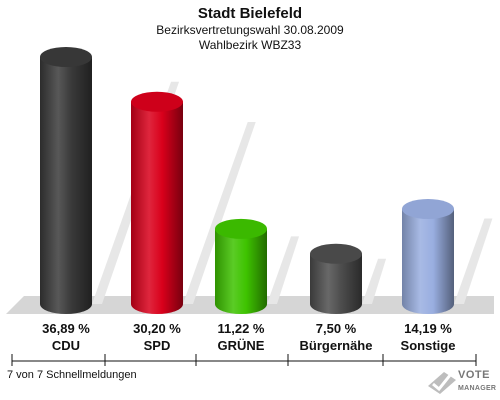 Image resolution: width=500 pixels, height=400 pixels. What do you see at coordinates (428, 328) in the screenshot?
I see `value-label: 14,19 %` at bounding box center [428, 328].